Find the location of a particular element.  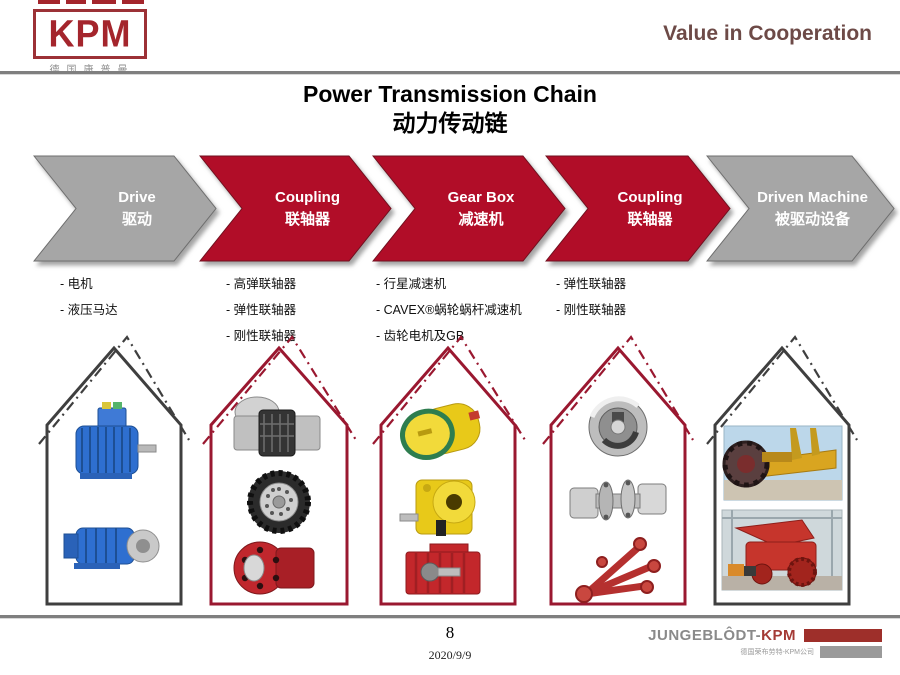

chevron-drive is located at coordinates (125, 208).